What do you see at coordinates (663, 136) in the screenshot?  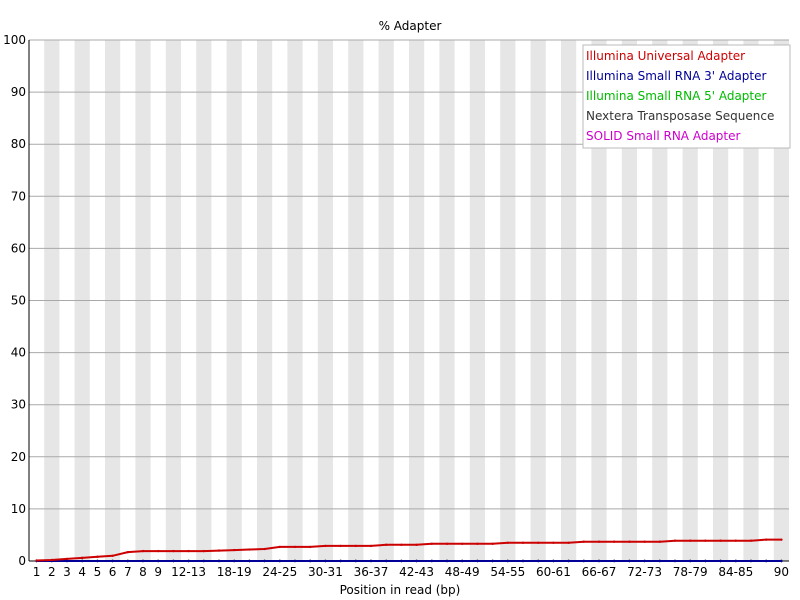 I see `legend-entry: SOLID Small RNA Adapter` at bounding box center [663, 136].